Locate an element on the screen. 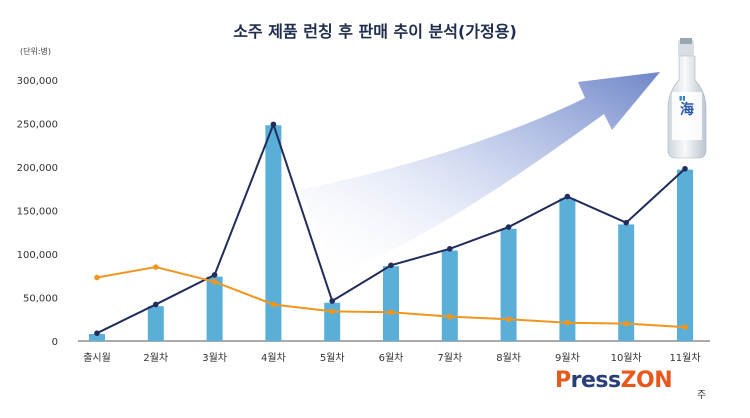  y-tick-label: 300,000 is located at coordinates (37, 81).